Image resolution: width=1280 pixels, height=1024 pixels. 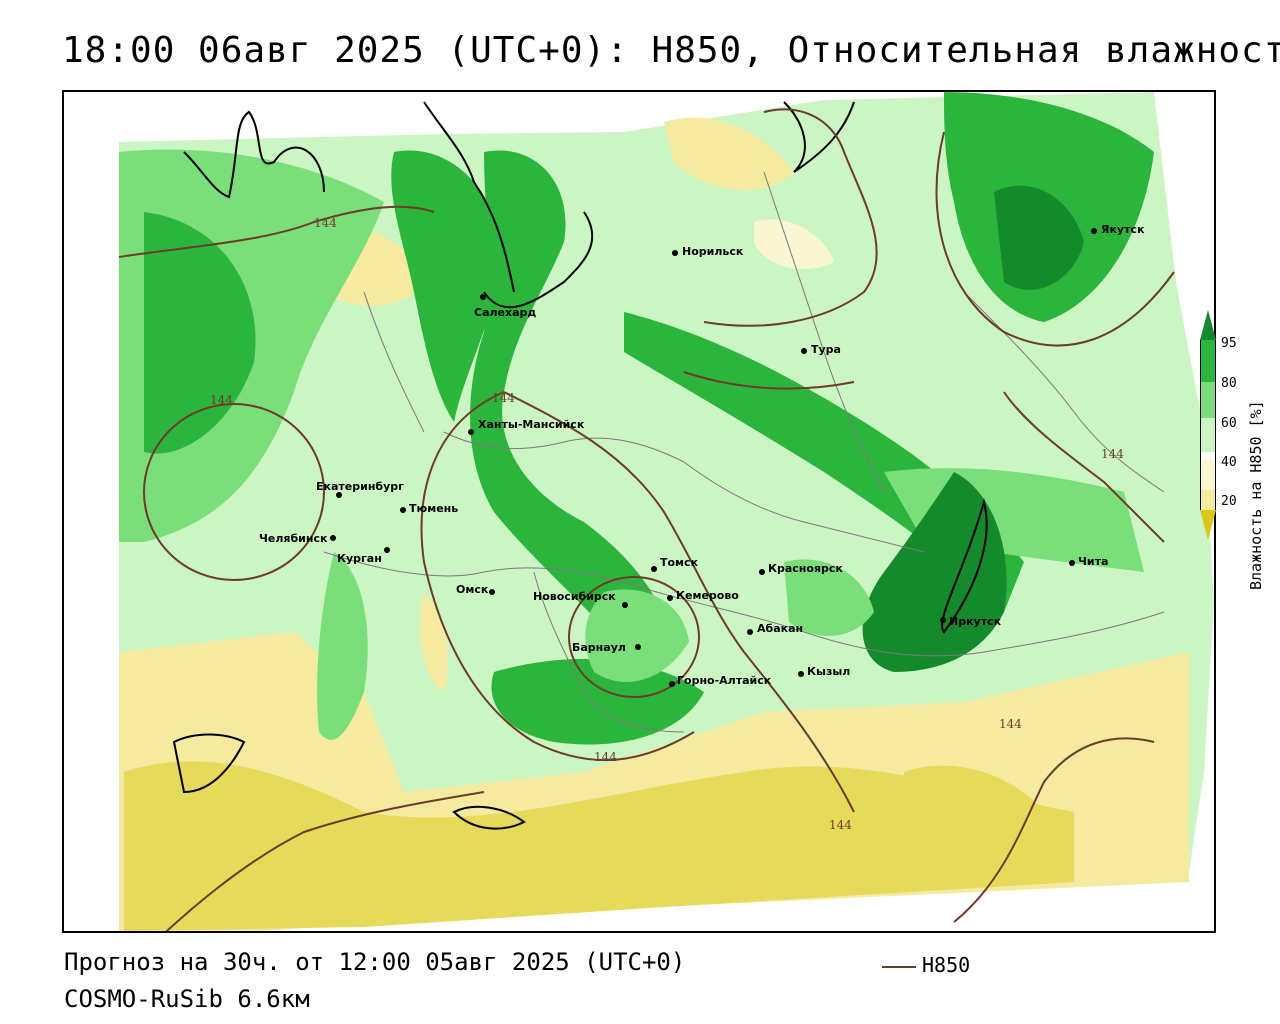 What do you see at coordinates (724, 680) in the screenshot?
I see `svg-text: Горно-Алтайск` at bounding box center [724, 680].